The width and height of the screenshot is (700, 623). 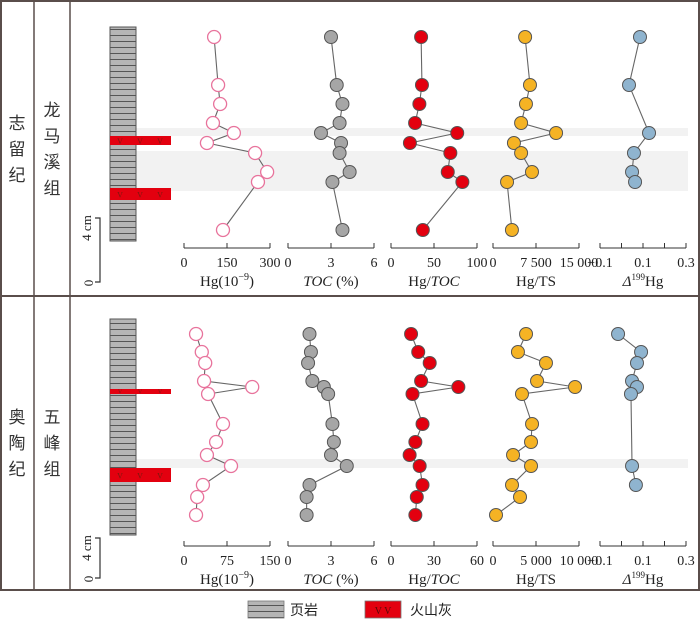 I want to click on legend-ash-swatch, so click(x=383, y=609).